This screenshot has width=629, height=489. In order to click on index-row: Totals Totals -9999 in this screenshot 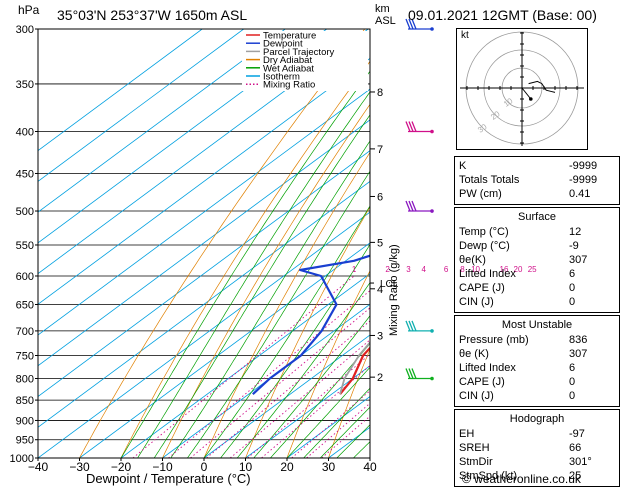, I will do `click(537, 180)`.